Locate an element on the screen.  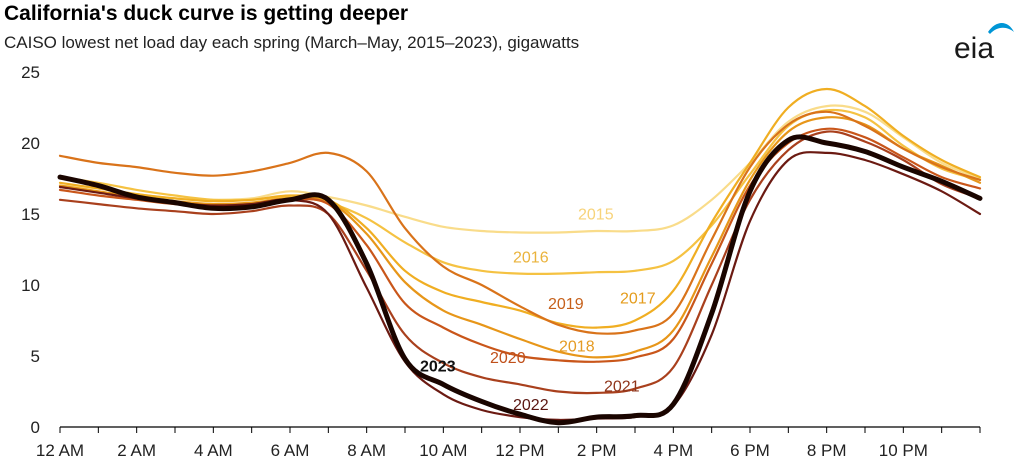
series-label-2021: 2021 is located at coordinates (622, 387).